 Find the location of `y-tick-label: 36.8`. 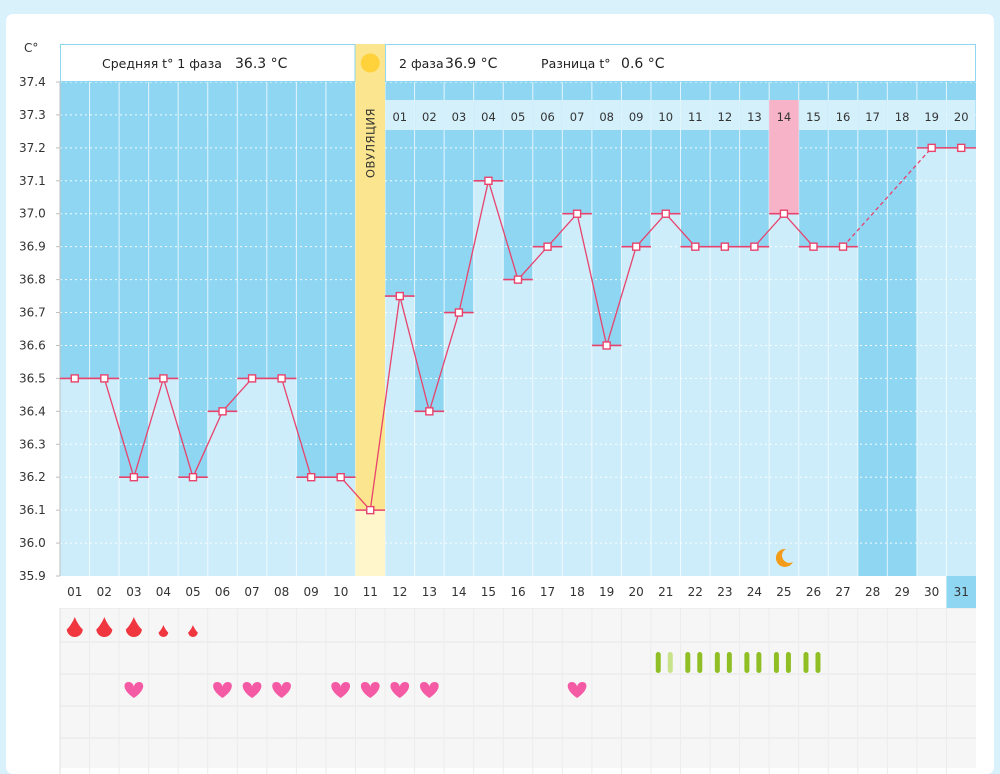

y-tick-label: 36.8 is located at coordinates (32, 280).